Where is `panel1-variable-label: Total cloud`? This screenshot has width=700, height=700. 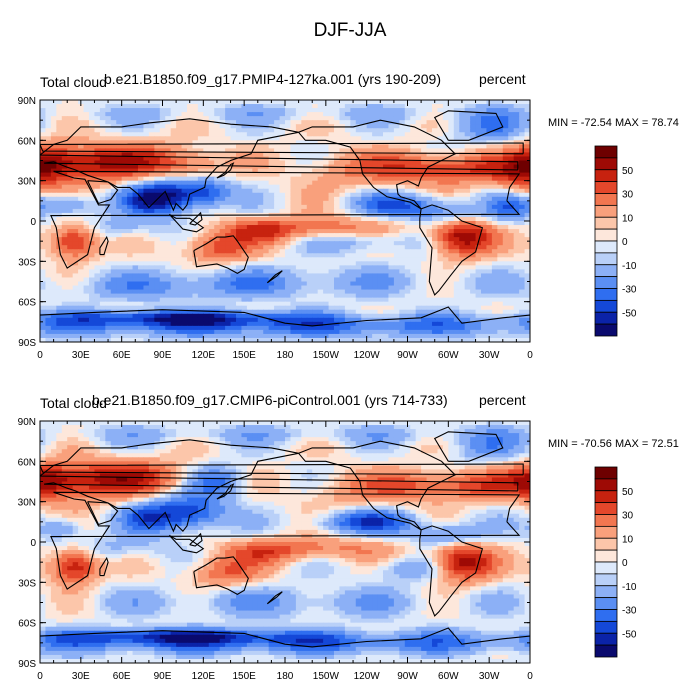
panel1-variable-label: Total cloud is located at coordinates (73, 82).